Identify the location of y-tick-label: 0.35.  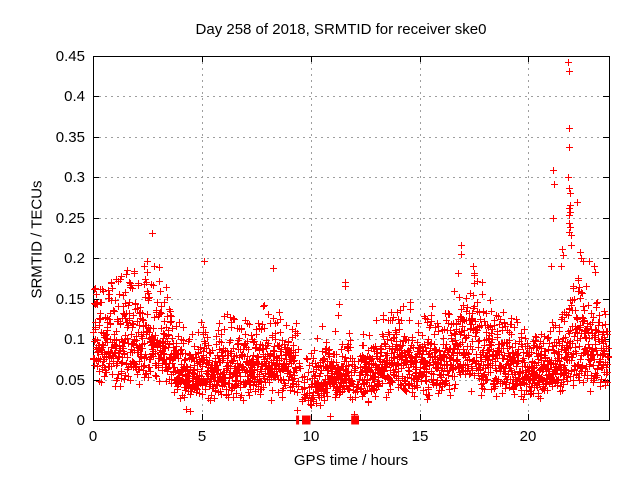
(70, 137).